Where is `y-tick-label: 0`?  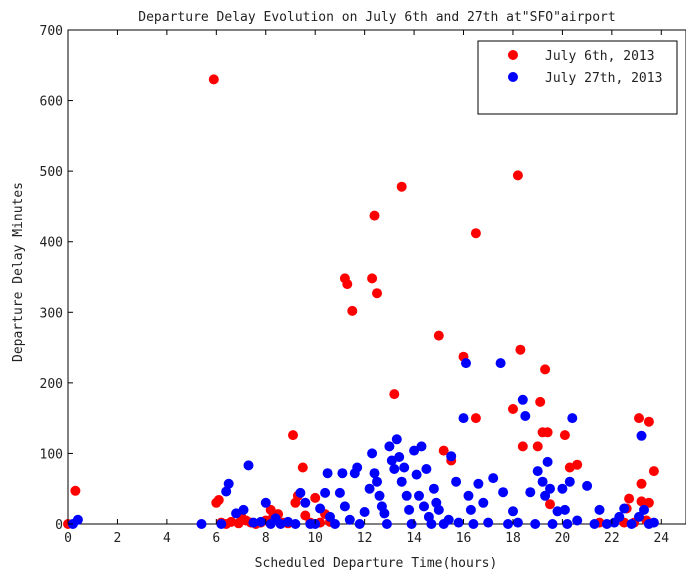 y-tick-label: 0 is located at coordinates (59, 525).